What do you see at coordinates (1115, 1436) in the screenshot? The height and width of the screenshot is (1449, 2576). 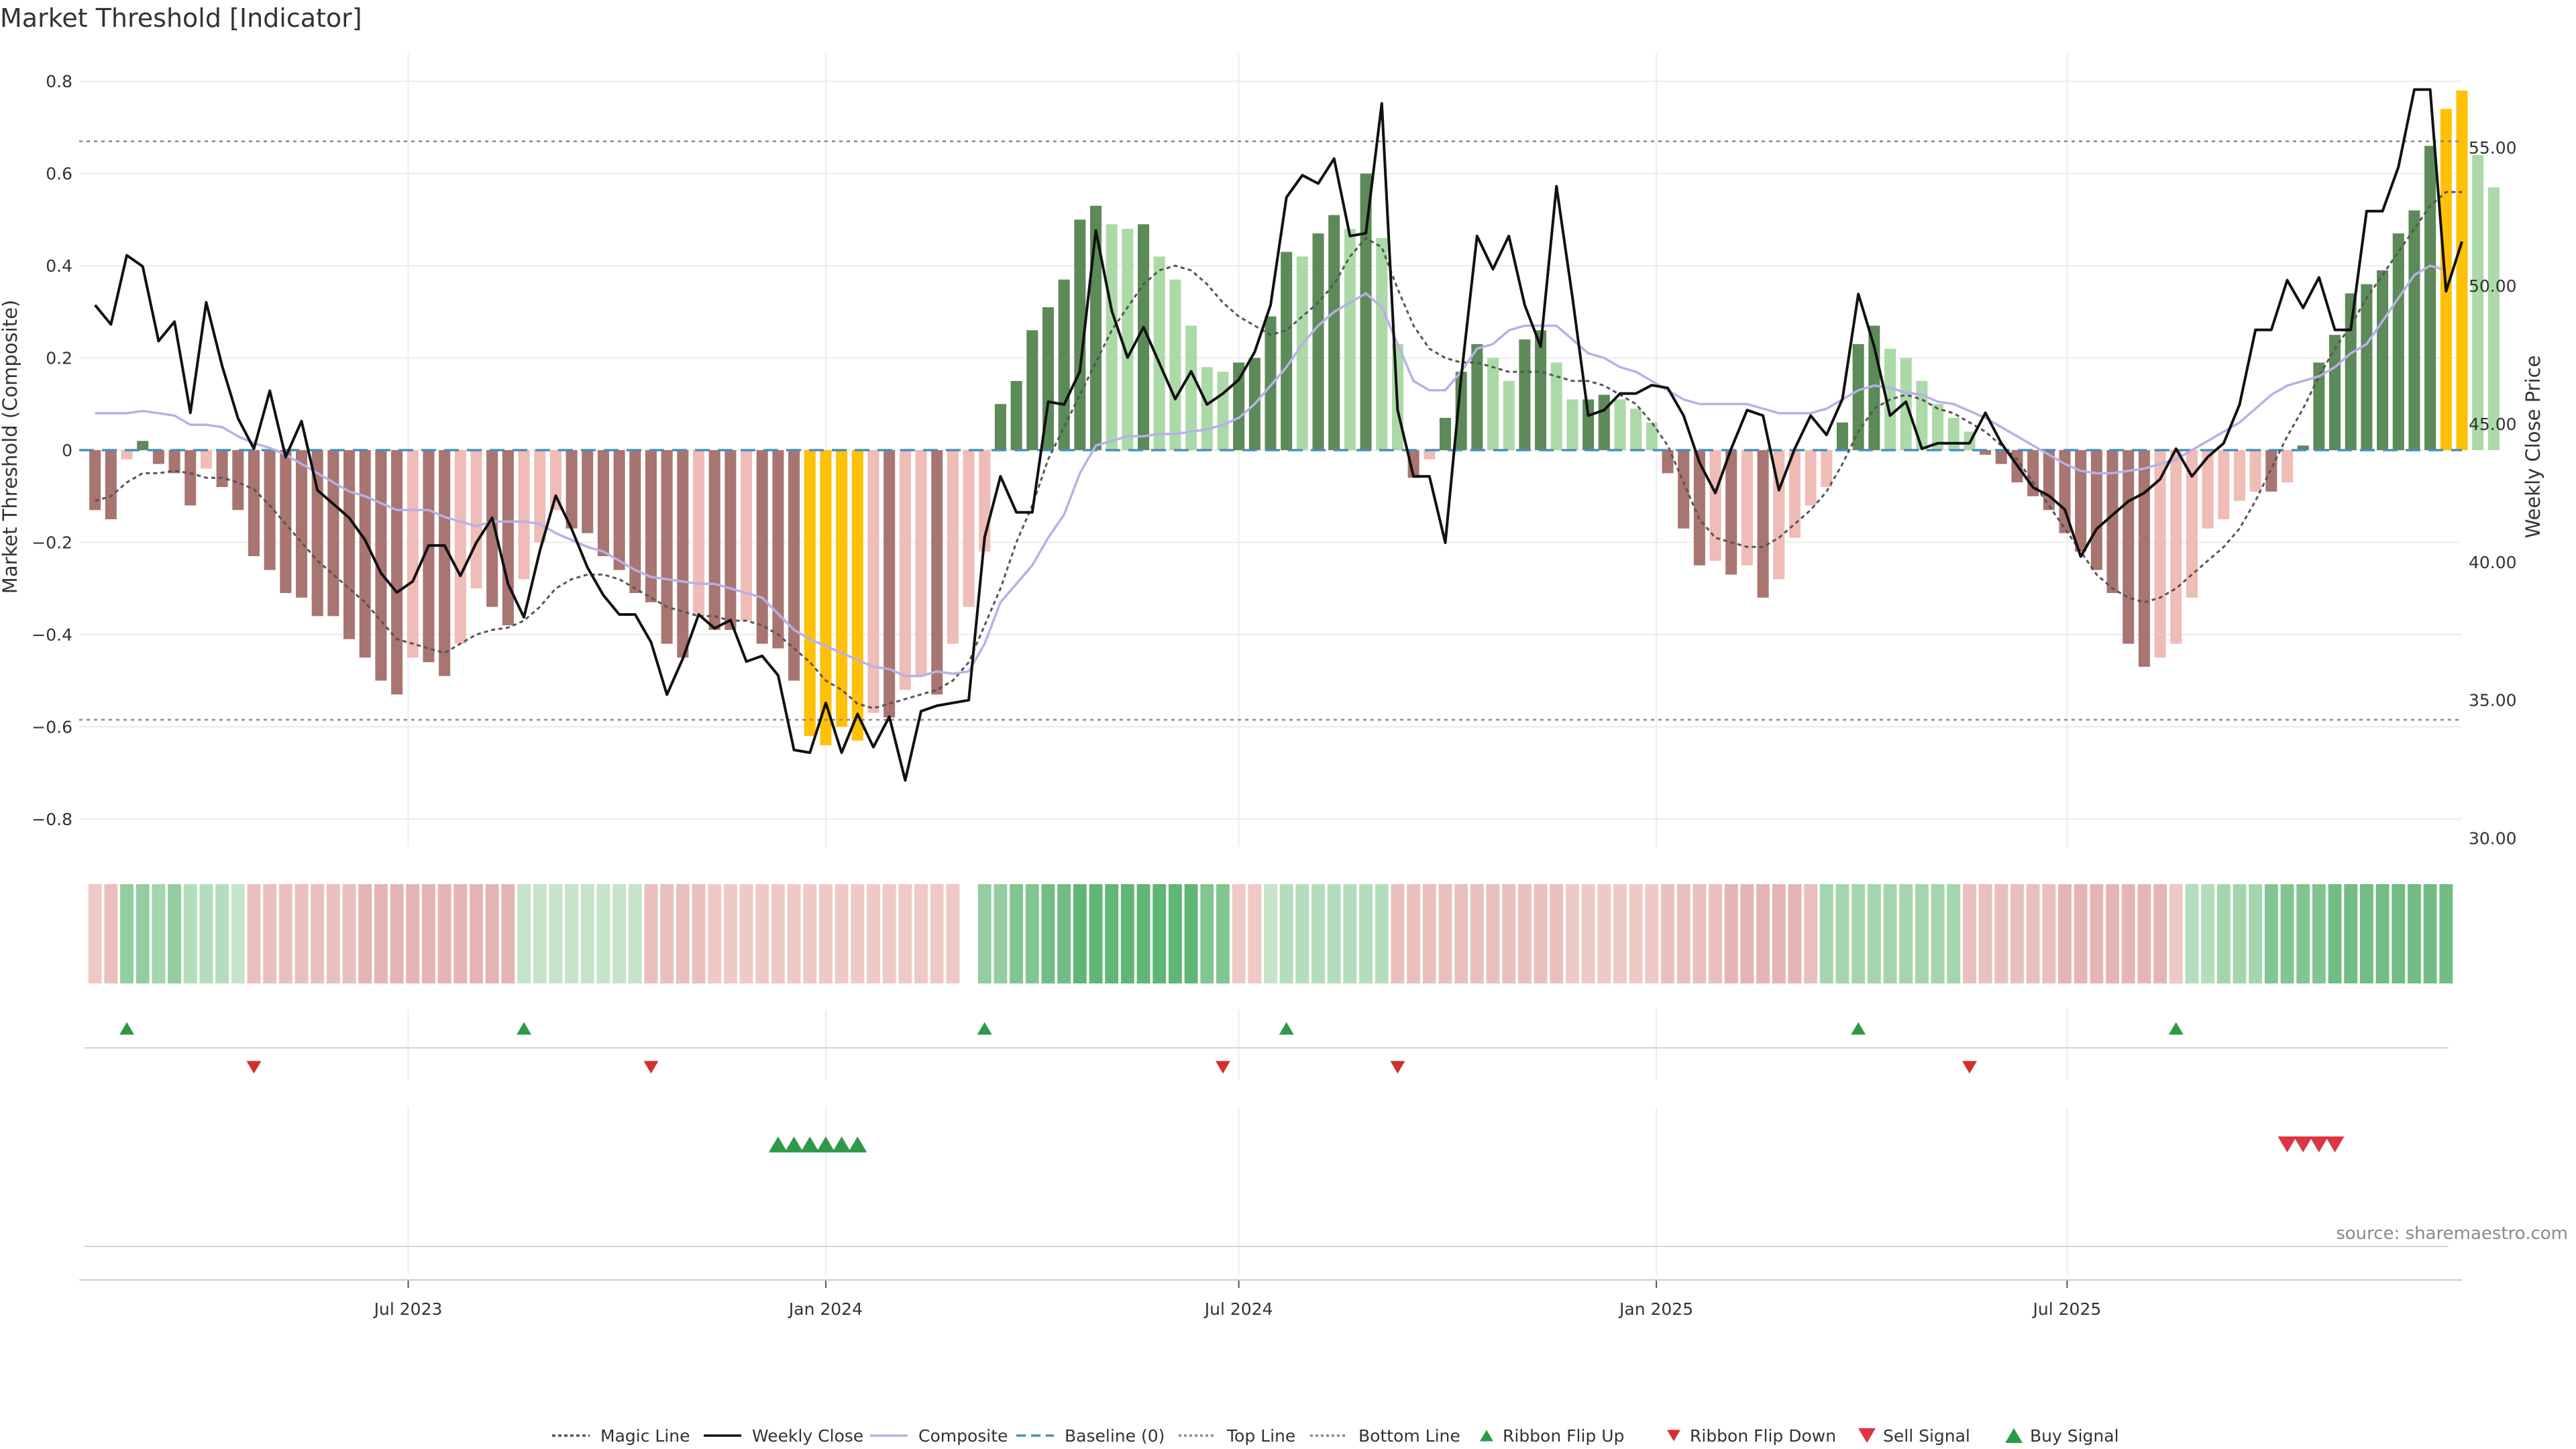 I see `legend-label: Baseline (0)` at bounding box center [1115, 1436].